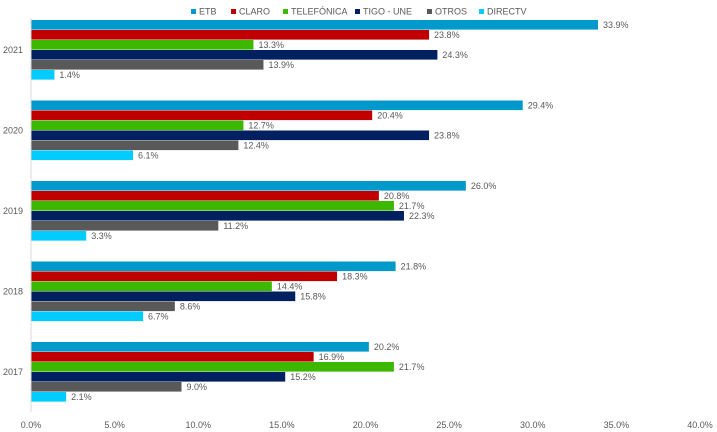  What do you see at coordinates (125, 226) in the screenshot?
I see `bar-2019-otros` at bounding box center [125, 226].